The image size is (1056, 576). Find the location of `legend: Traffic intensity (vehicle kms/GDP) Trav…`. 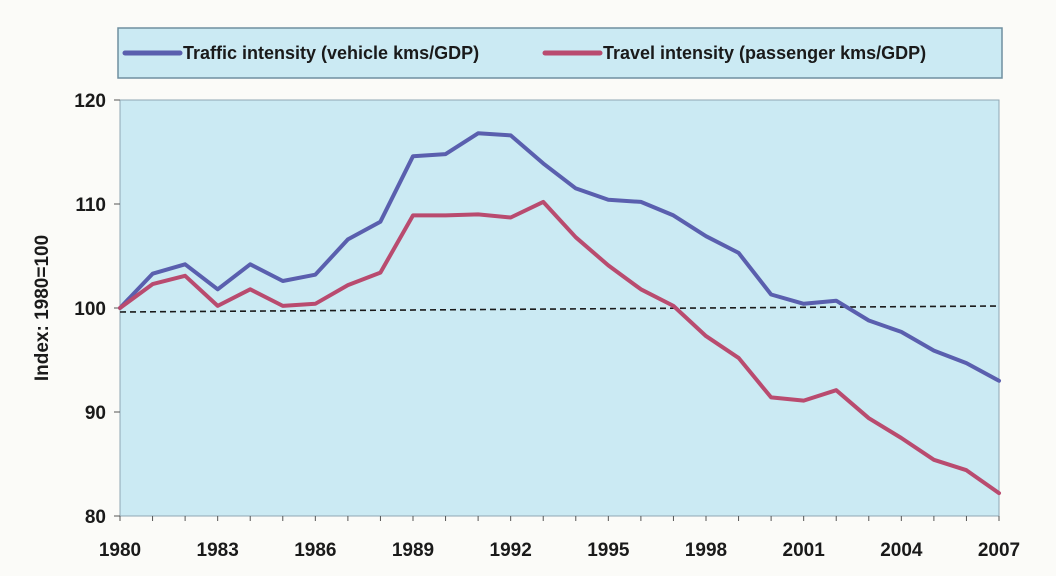

legend: Traffic intensity (vehicle kms/GDP) Trav… is located at coordinates (560, 53).